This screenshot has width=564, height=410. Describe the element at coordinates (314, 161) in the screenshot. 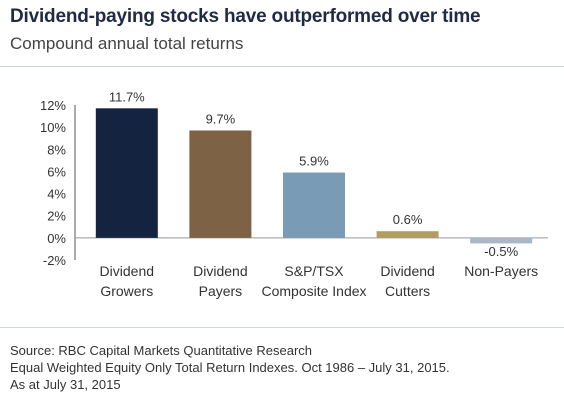

I see `data-label: 5.9%` at that location.